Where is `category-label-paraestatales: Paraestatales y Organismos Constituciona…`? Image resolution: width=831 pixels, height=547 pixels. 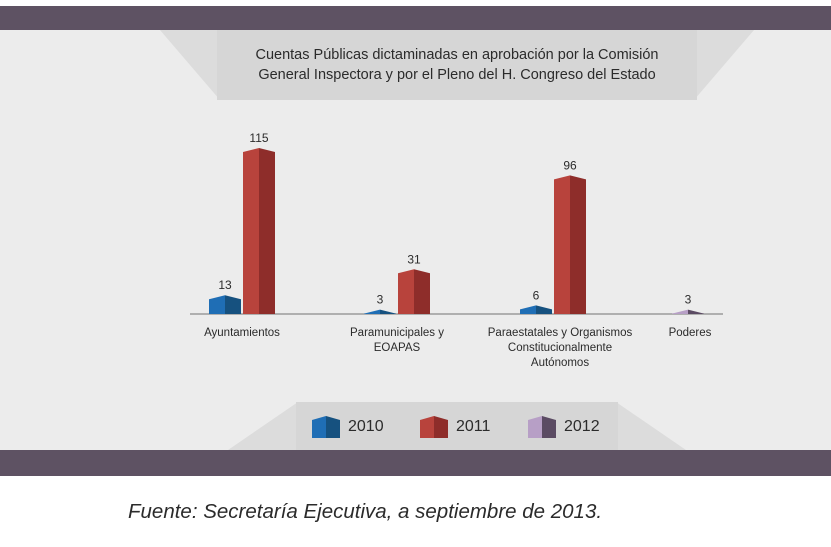 category-label-paraestatales: Paraestatales y Organismos Constituciona… is located at coordinates (560, 348).